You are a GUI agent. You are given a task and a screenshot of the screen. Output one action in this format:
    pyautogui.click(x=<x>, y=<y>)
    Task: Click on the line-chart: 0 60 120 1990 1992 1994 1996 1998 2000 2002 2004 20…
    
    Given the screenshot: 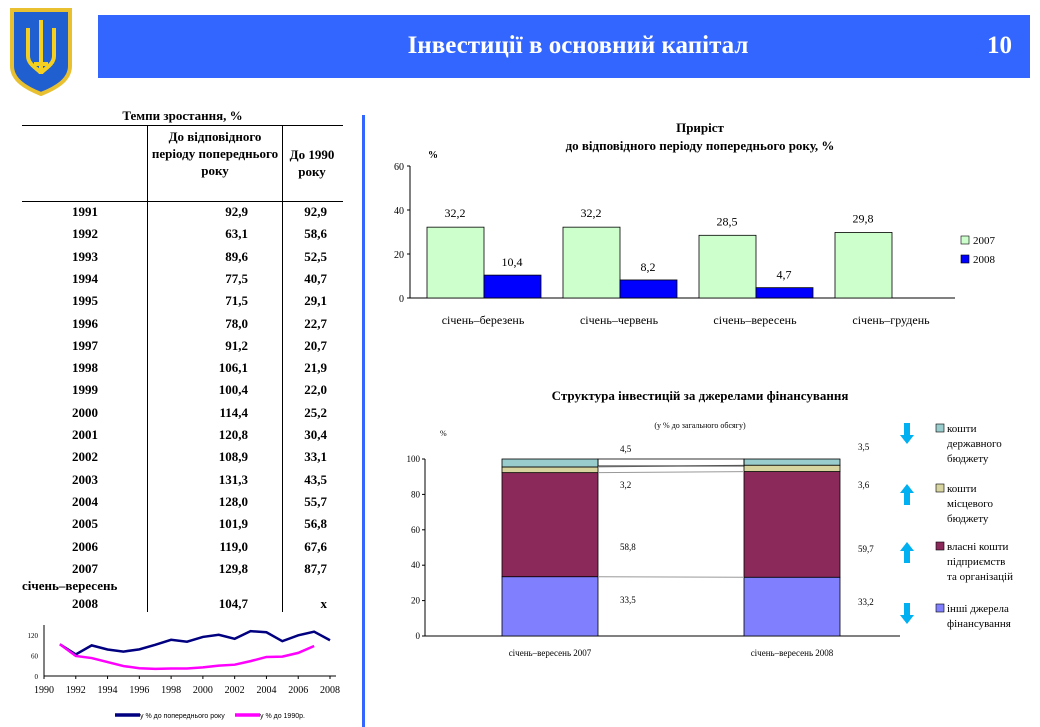 What is the action you would take?
    pyautogui.click(x=184, y=672)
    